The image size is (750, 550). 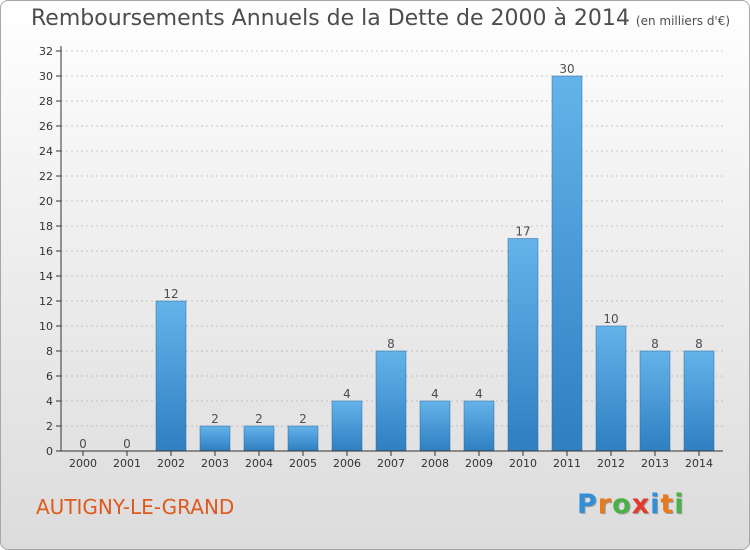 I want to click on x-tick-label: 2011, so click(x=567, y=463).